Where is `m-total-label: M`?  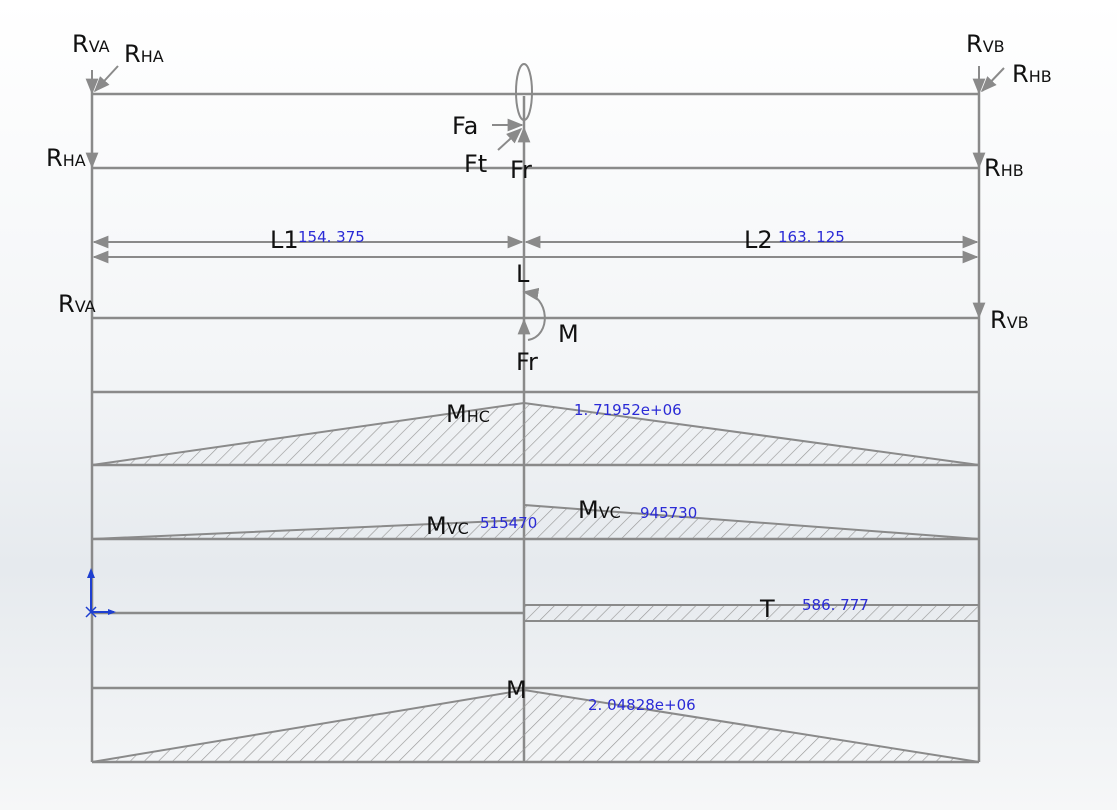
m-total-label: M is located at coordinates (516, 690).